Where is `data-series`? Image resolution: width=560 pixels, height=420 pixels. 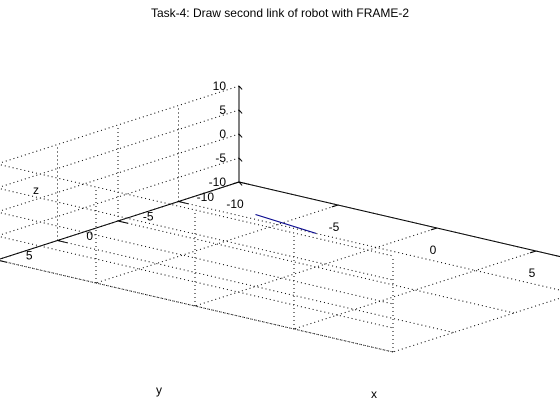 data-series is located at coordinates (286, 224).